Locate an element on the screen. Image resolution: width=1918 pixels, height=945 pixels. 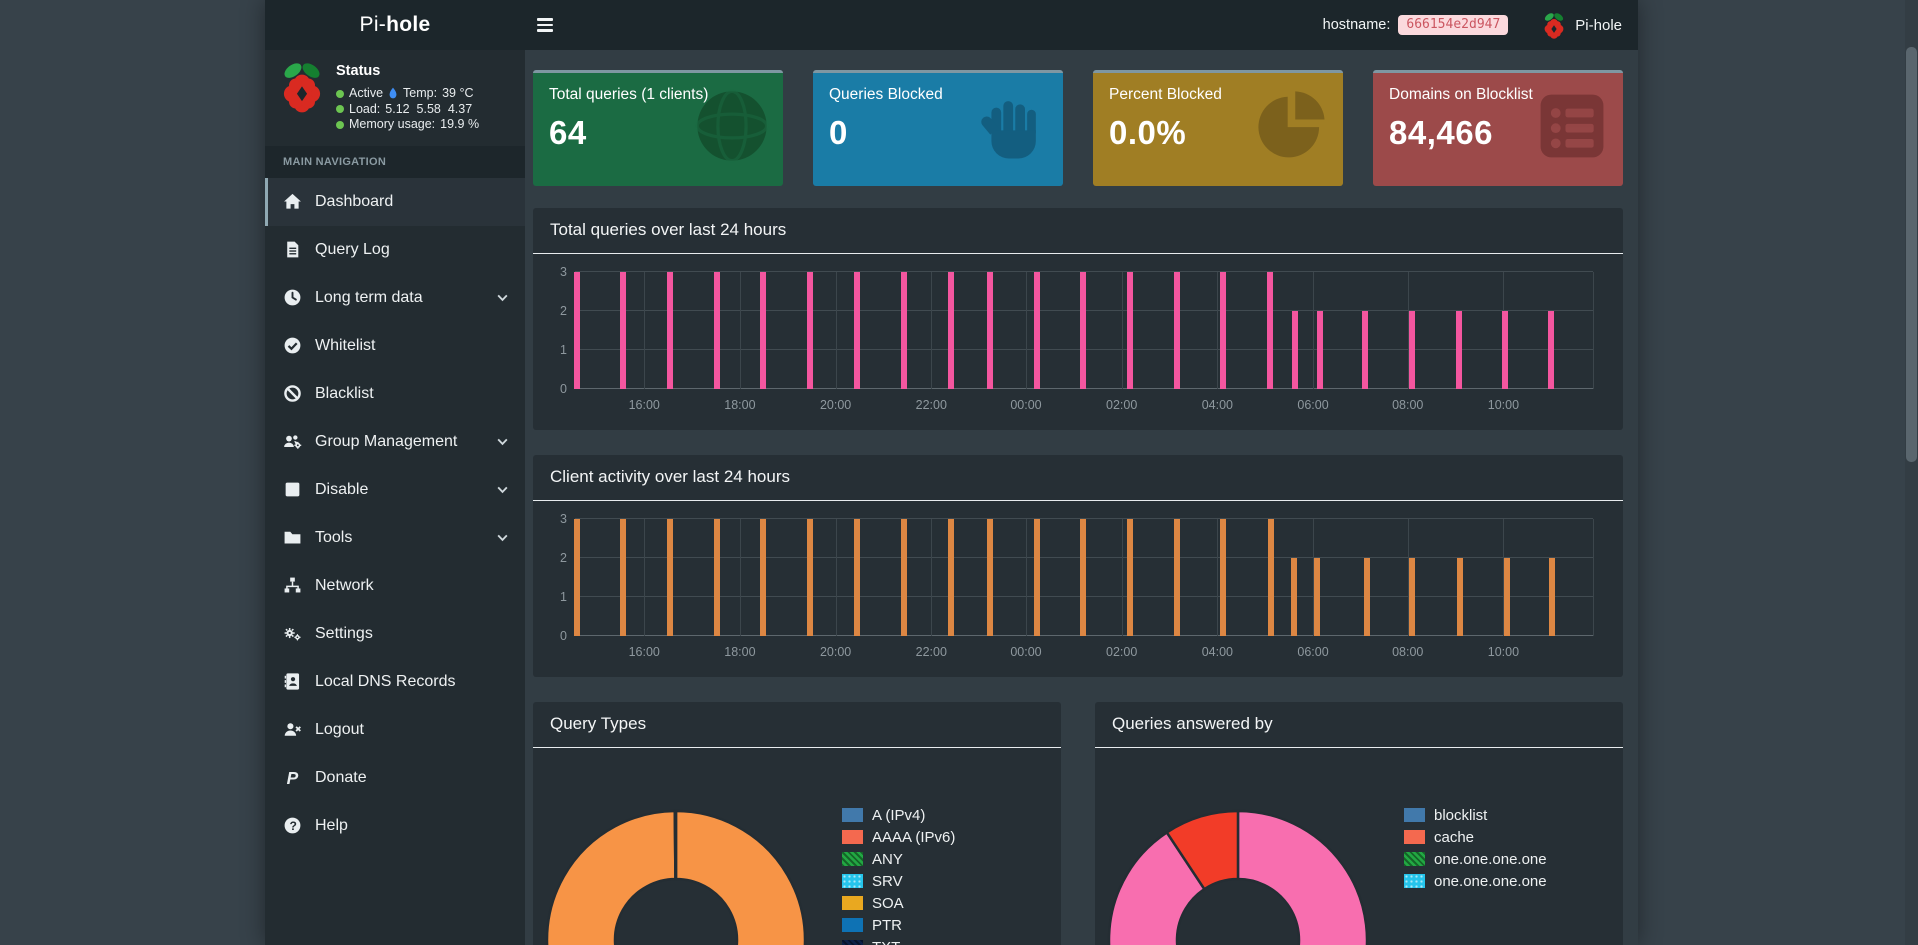
card-value: 84,466 is located at coordinates (1441, 132).